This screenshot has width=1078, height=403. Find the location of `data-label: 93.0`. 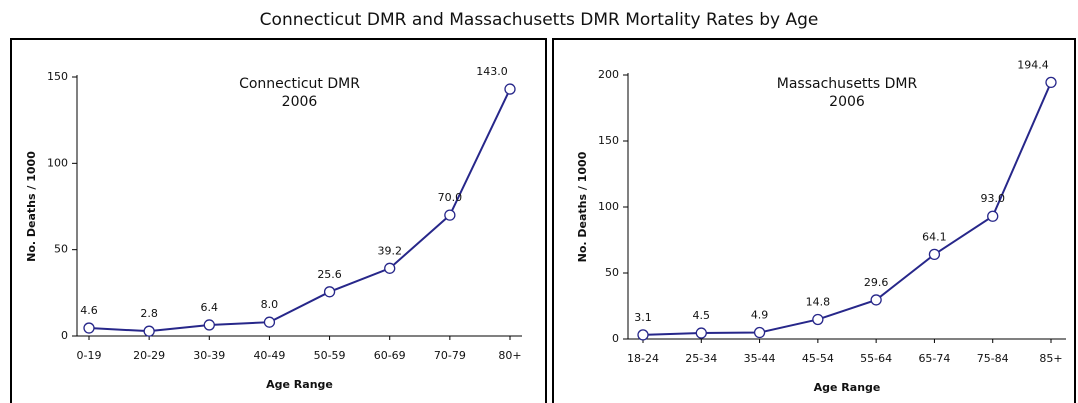

data-label: 93.0 is located at coordinates (992, 198).